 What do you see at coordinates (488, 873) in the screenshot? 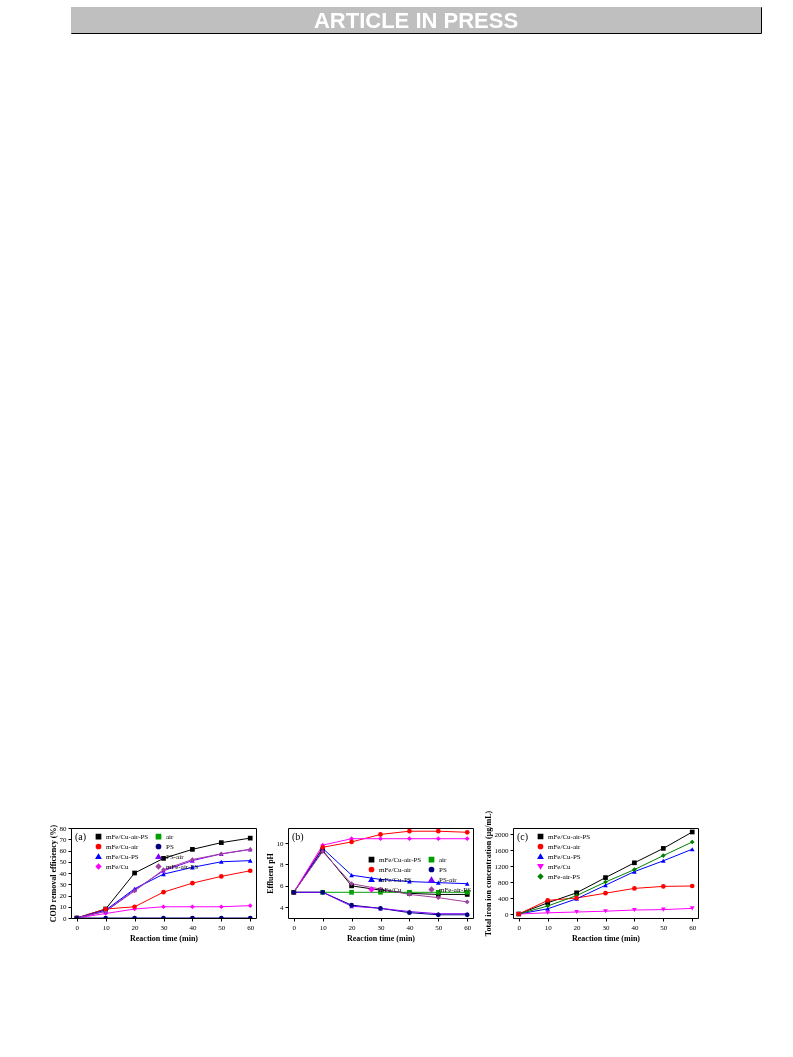
I see `y-axis-title: Total iron ion concentration (μg/mL)` at bounding box center [488, 873].